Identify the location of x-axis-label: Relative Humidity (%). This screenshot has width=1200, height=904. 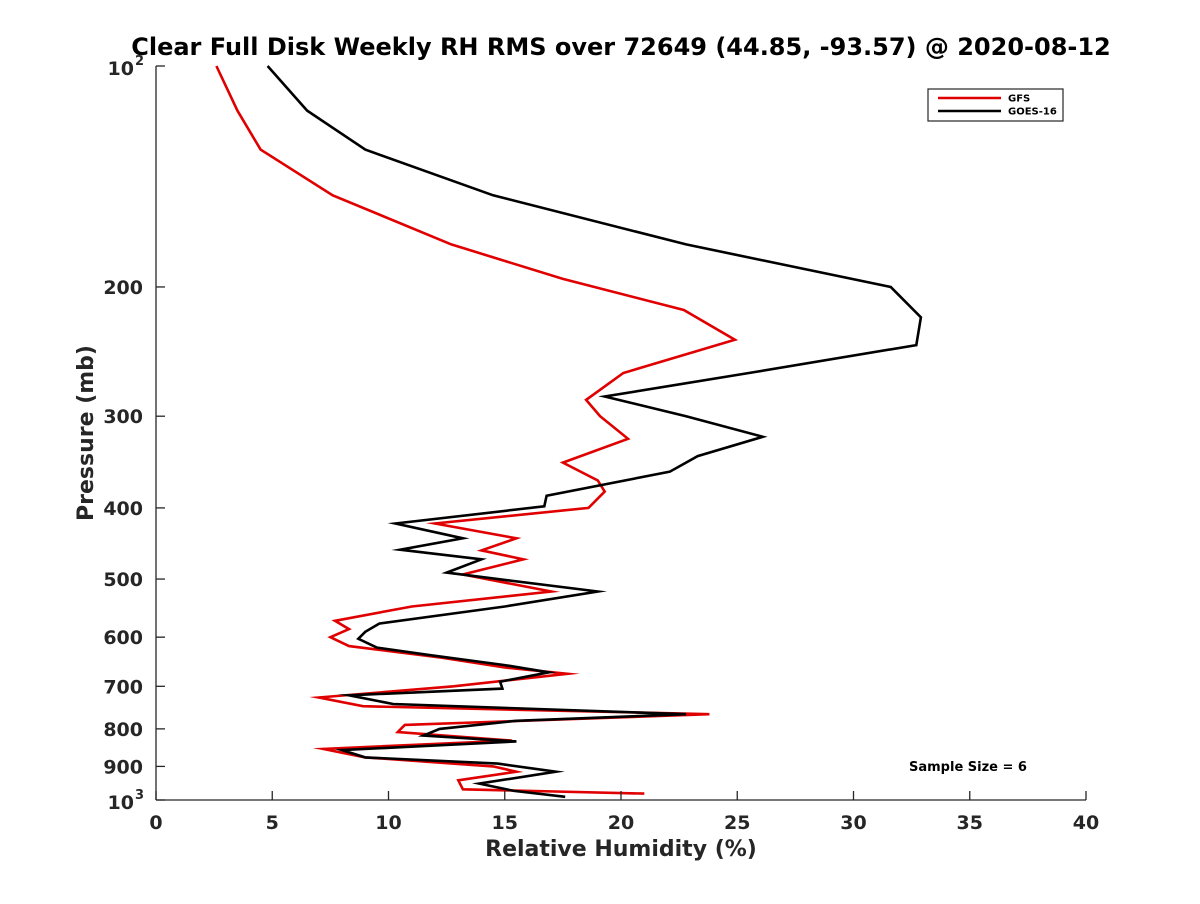
(621, 849).